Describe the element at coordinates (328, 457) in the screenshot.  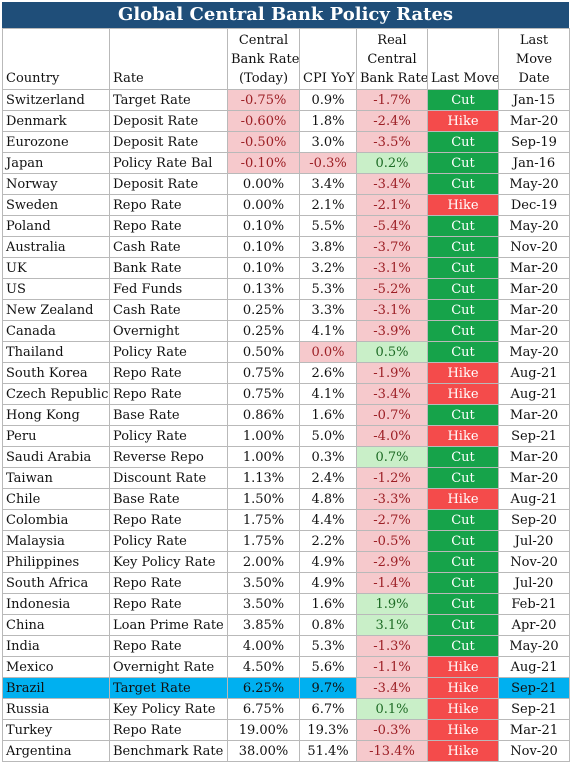
I see `cpi-cell: 0.3%` at that location.